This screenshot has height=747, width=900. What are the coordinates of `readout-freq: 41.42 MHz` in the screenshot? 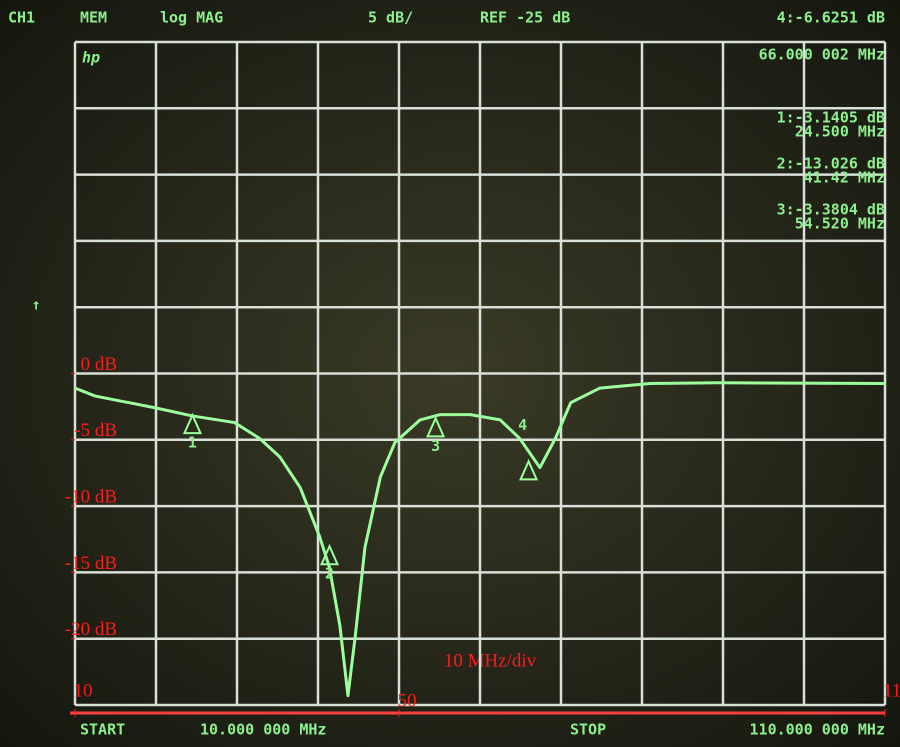 It's located at (844, 178).